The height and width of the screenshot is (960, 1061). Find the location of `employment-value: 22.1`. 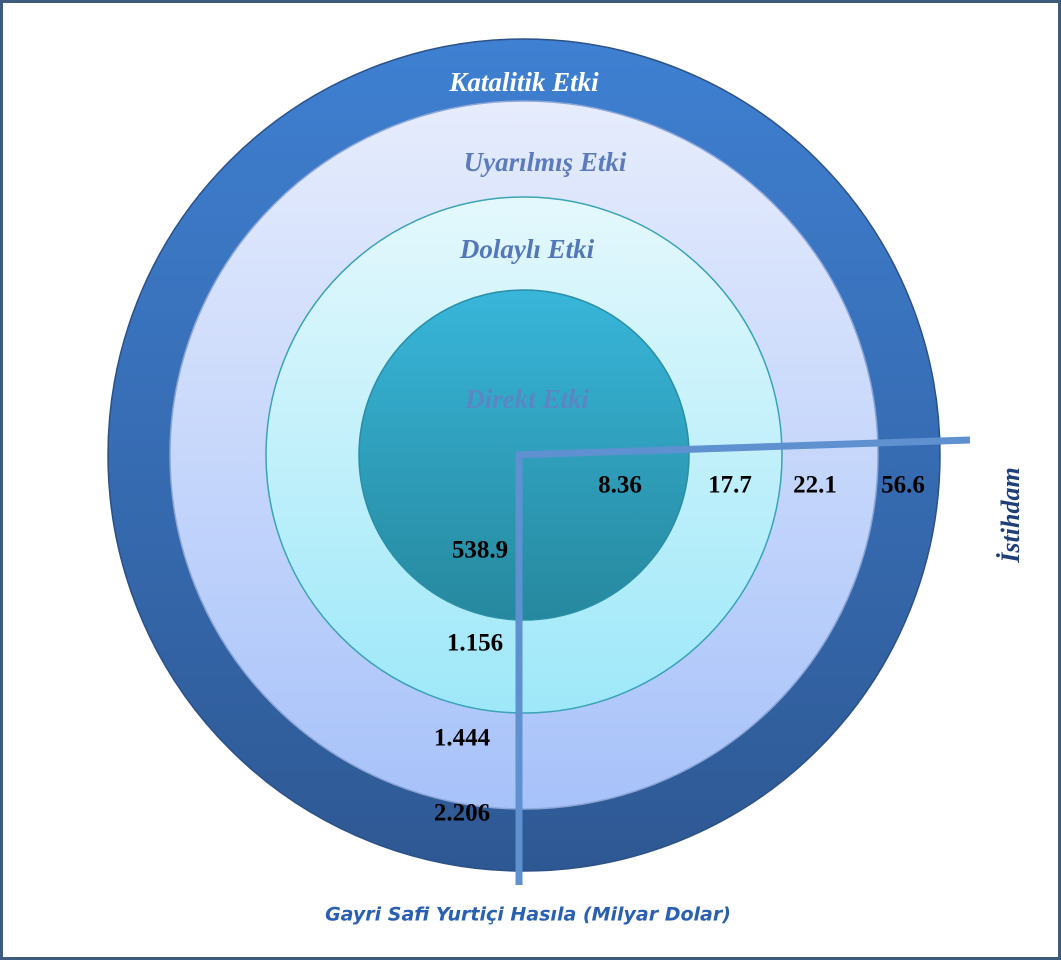

employment-value: 22.1 is located at coordinates (815, 485).